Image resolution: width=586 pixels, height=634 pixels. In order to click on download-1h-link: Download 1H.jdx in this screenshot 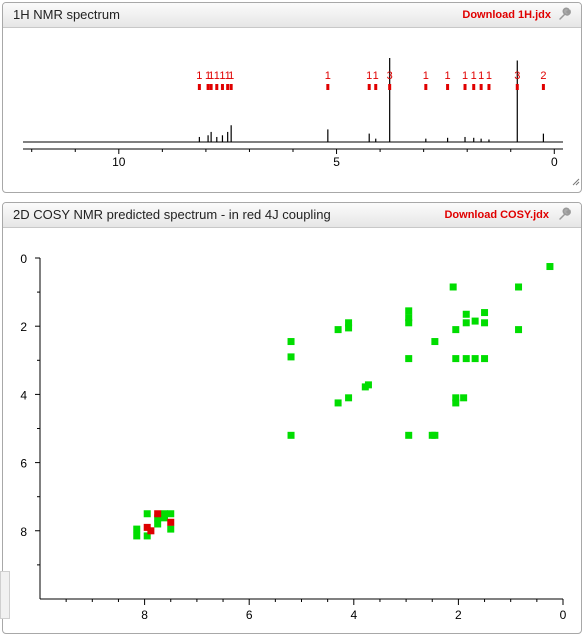, I will do `click(506, 15)`.